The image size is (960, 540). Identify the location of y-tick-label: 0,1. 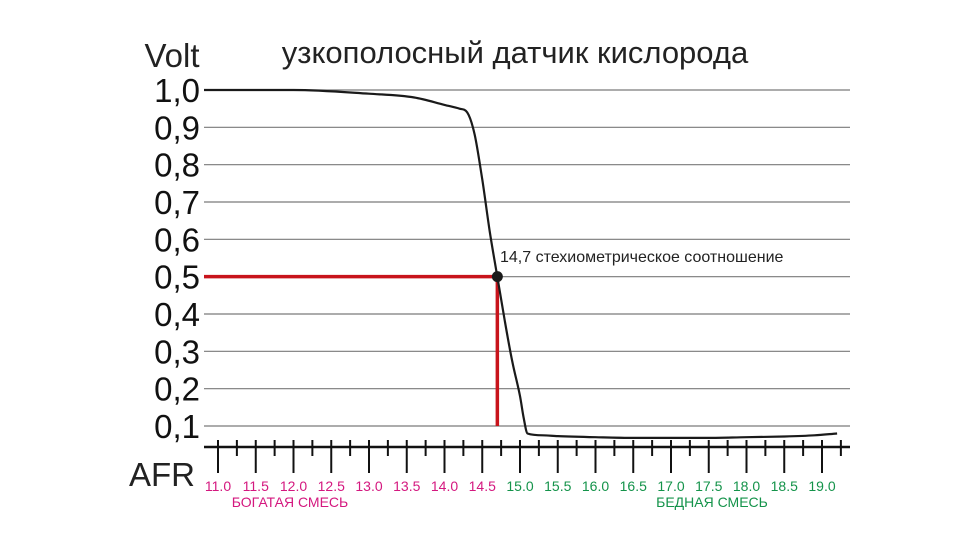
(177, 426).